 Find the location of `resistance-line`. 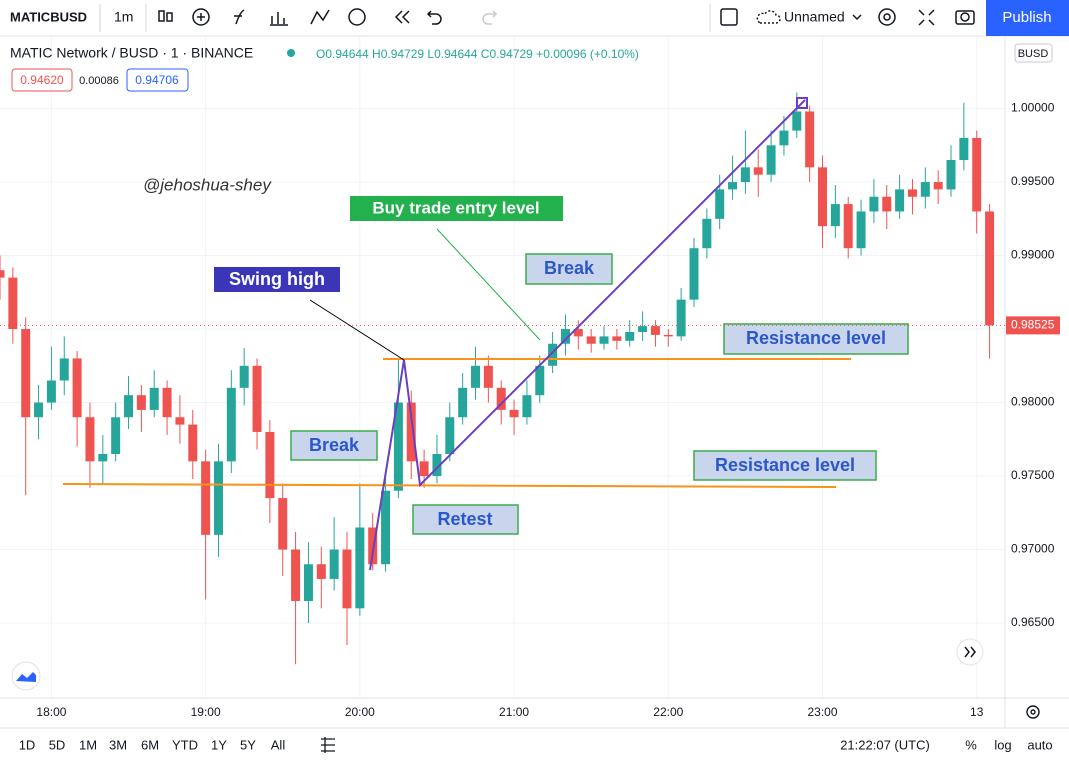

resistance-line is located at coordinates (449, 485).